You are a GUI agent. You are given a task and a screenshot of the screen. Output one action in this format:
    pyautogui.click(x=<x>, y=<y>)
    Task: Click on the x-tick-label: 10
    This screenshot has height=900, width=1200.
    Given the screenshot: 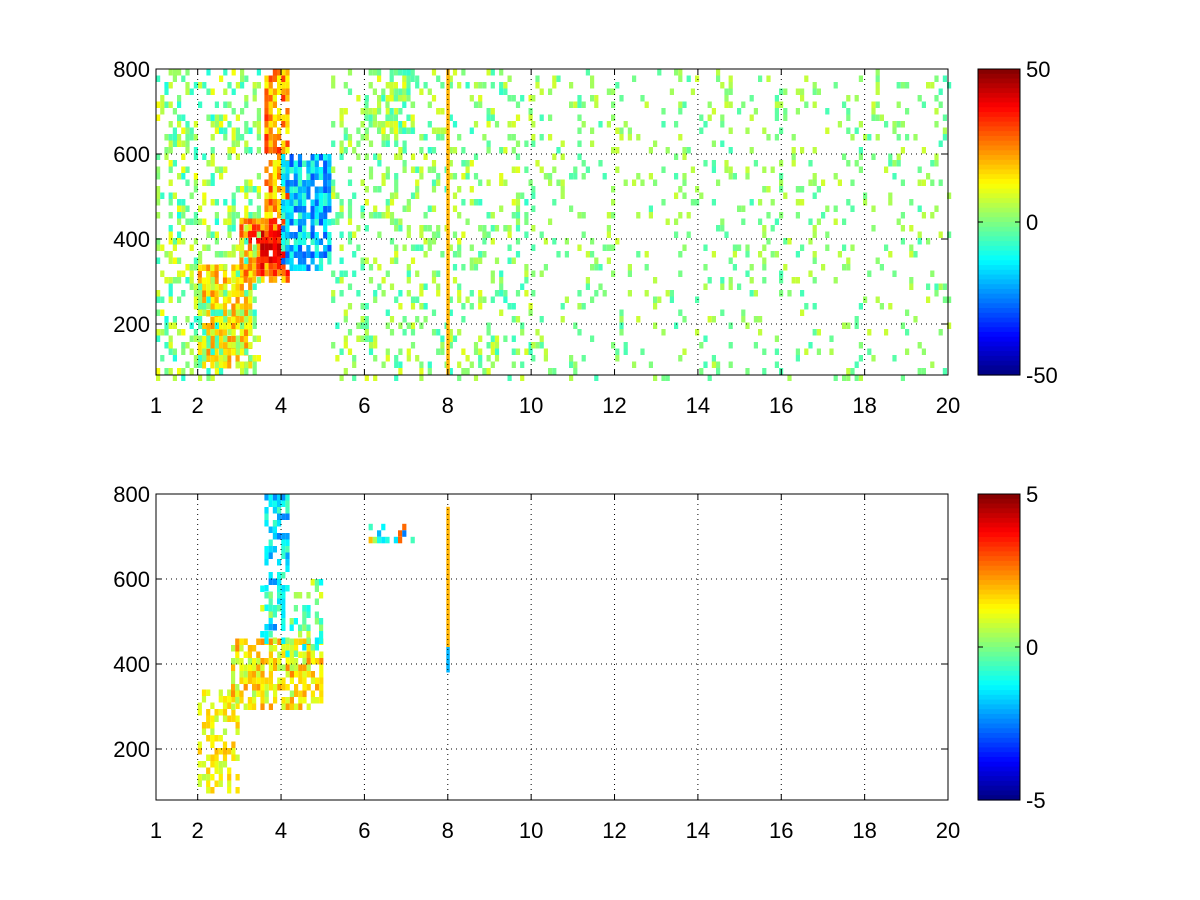 What is the action you would take?
    pyautogui.click(x=531, y=830)
    